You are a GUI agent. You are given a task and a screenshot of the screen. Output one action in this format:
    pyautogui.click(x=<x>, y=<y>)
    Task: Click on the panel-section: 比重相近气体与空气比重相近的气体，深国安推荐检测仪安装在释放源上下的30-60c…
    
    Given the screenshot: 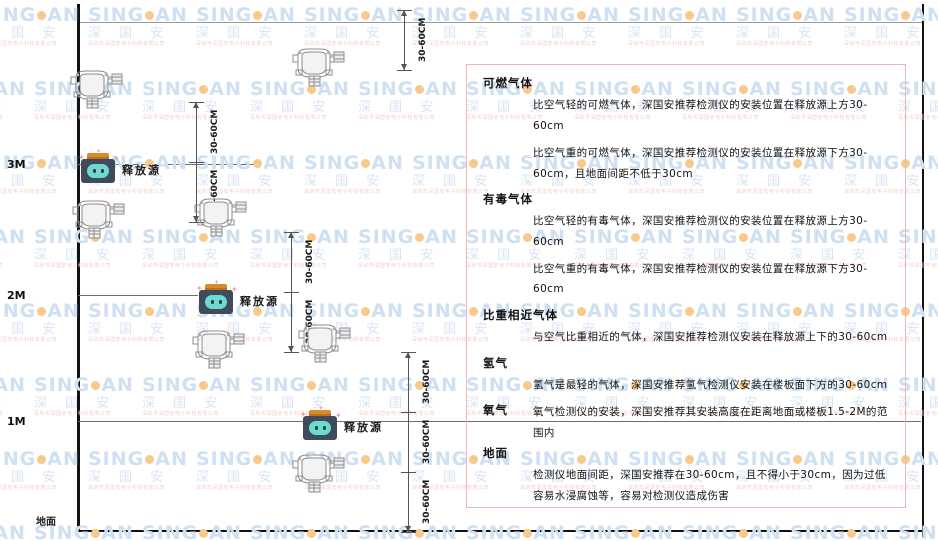 What is the action you would take?
    pyautogui.click(x=687, y=327)
    